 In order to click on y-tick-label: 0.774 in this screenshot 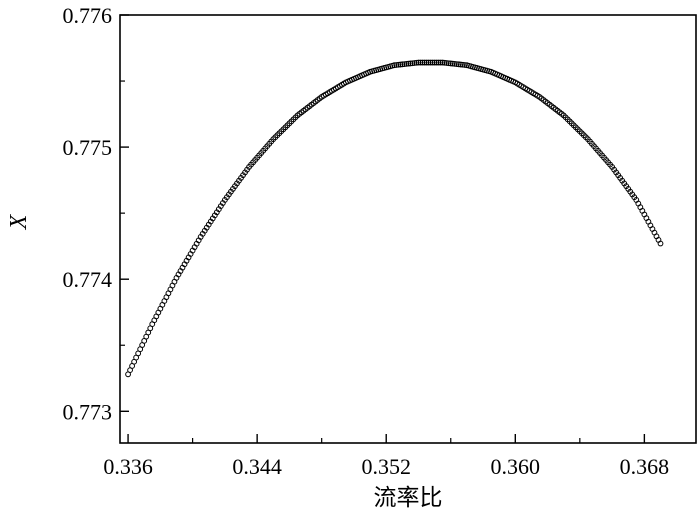, I will do `click(88, 279)`.